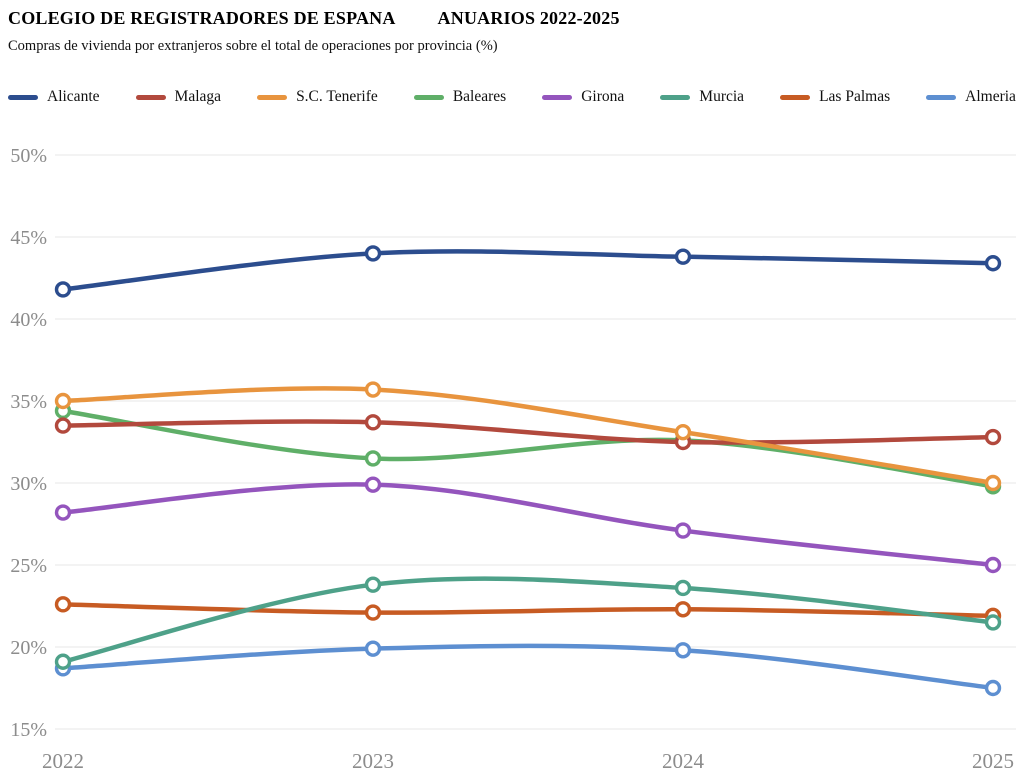 The image size is (1024, 778). What do you see at coordinates (28, 566) in the screenshot?
I see `y-tick-25: 25%` at bounding box center [28, 566].